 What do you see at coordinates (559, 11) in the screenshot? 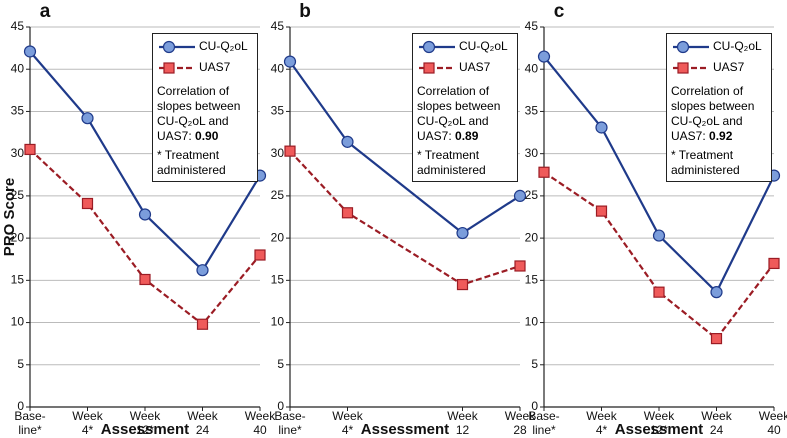
I see `panel-label: c` at bounding box center [559, 11].